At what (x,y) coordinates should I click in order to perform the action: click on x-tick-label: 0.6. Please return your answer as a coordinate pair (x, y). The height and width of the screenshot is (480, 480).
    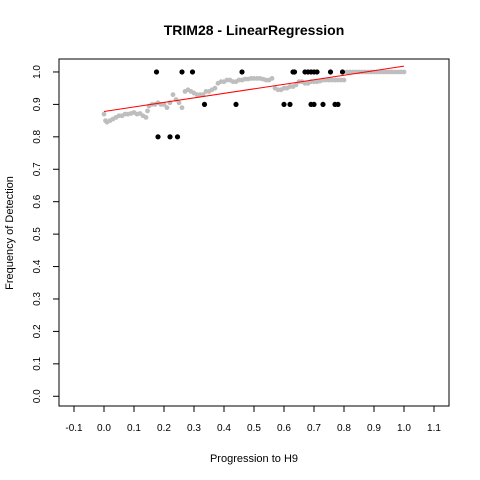
    Looking at the image, I should click on (284, 428).